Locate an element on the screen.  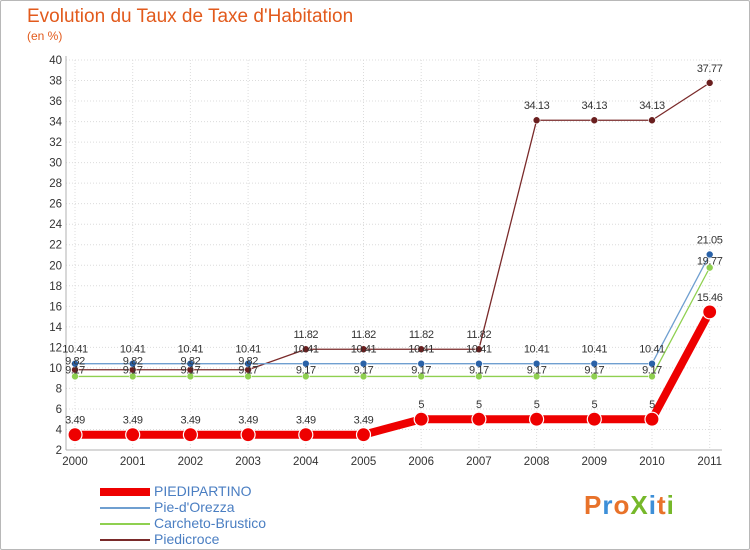
data-label-2-1: 9.17 is located at coordinates (133, 370).